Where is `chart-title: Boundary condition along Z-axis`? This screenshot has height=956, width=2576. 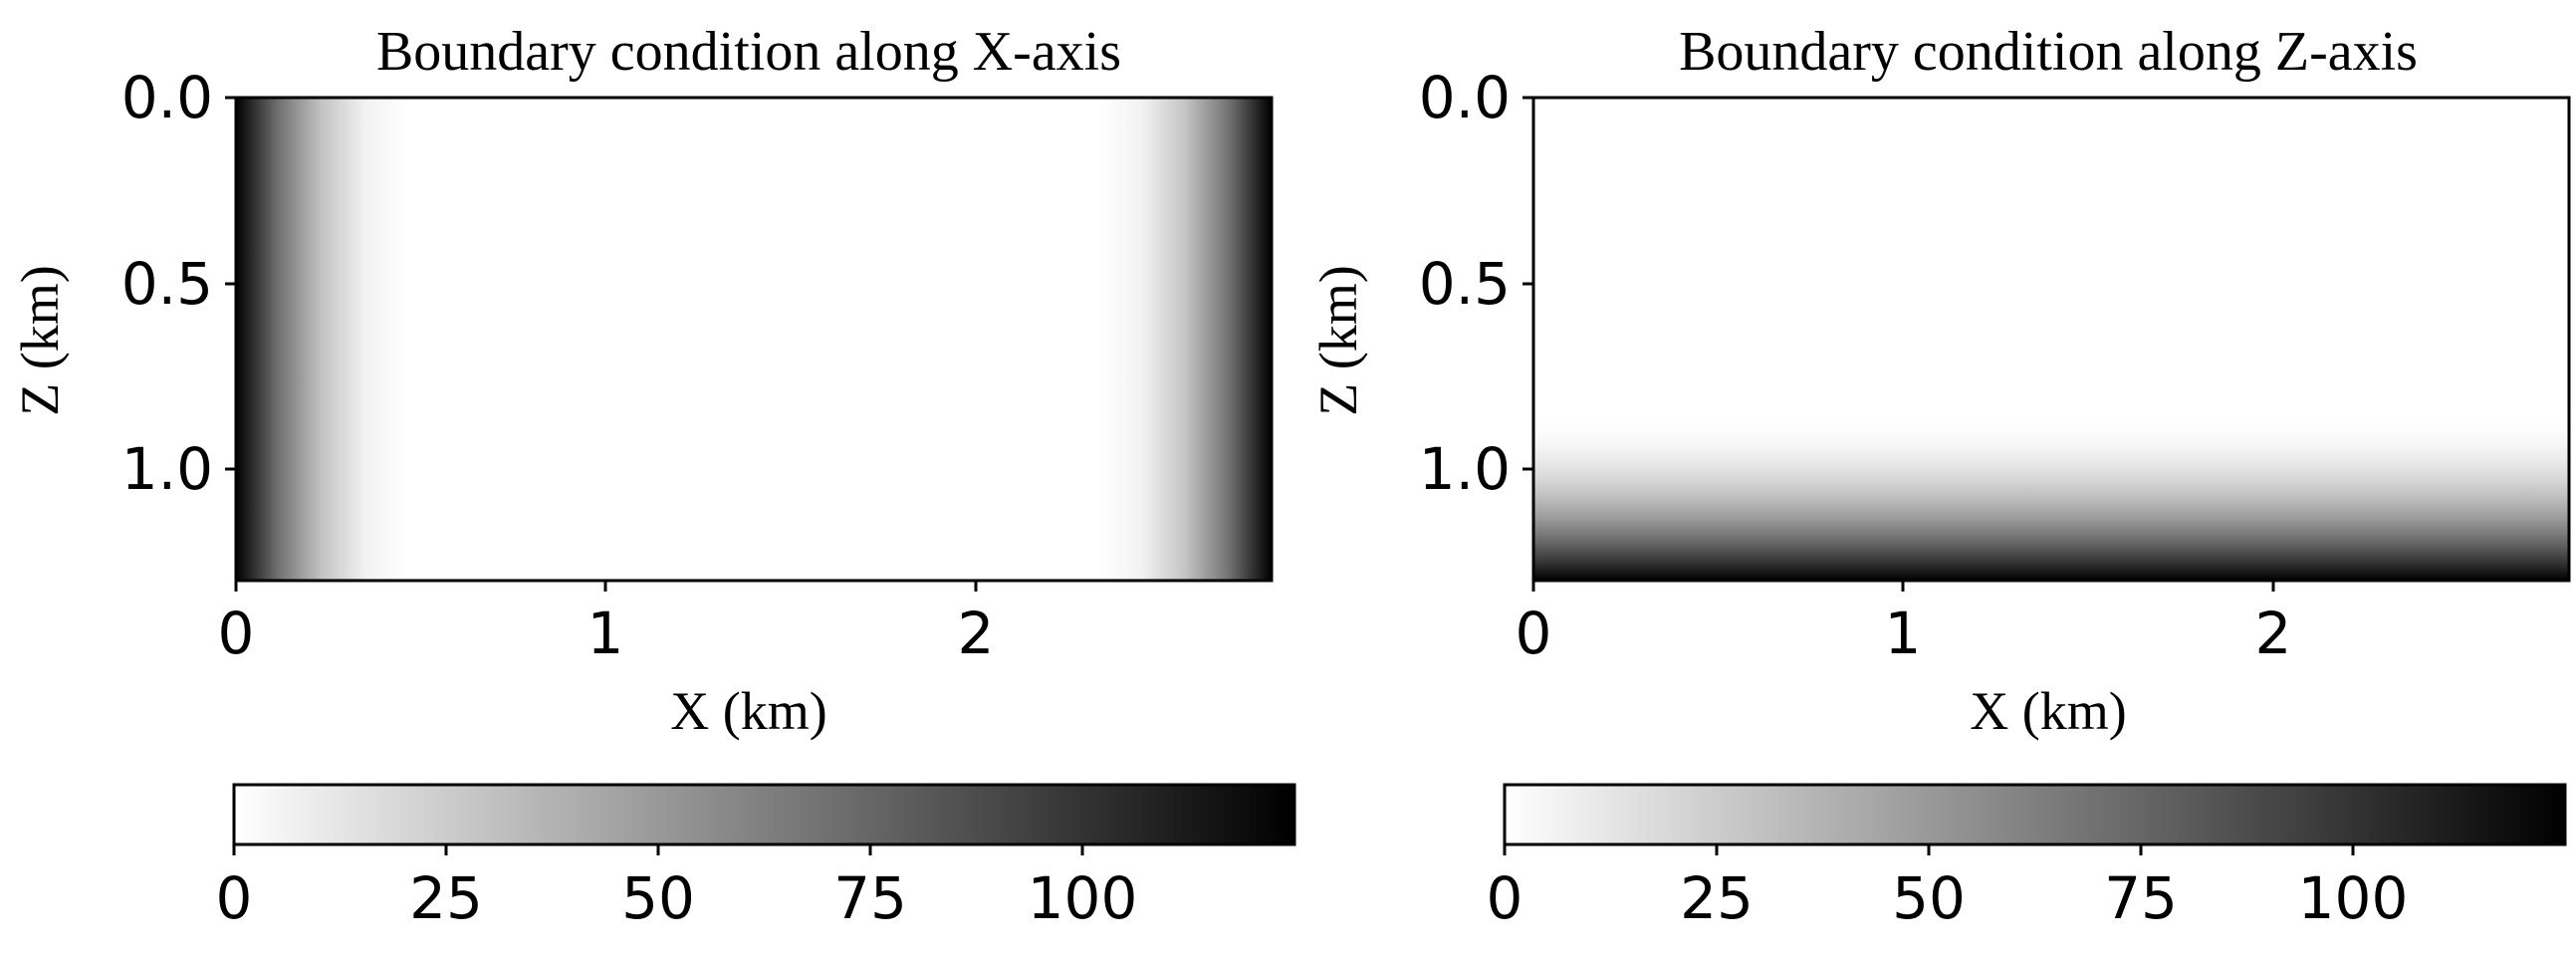 chart-title: Boundary condition along Z-axis is located at coordinates (2048, 52).